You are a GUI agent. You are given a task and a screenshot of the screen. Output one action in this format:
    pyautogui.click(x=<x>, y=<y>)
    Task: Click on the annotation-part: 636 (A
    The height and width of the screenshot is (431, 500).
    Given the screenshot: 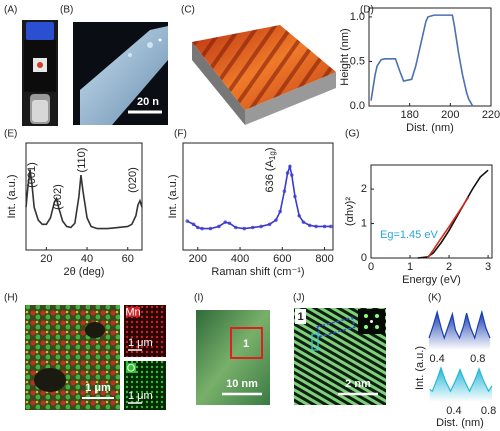 What is the action you would take?
    pyautogui.click(x=270, y=175)
    